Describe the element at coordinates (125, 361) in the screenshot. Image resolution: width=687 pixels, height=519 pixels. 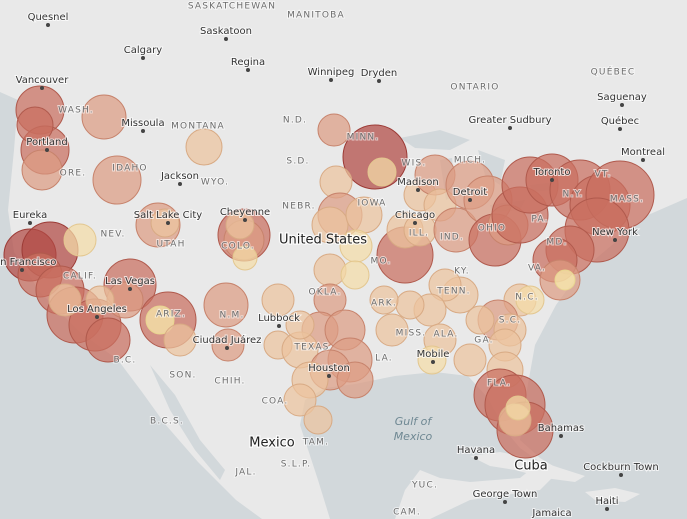
I see `region-label: B.C.` at that location.